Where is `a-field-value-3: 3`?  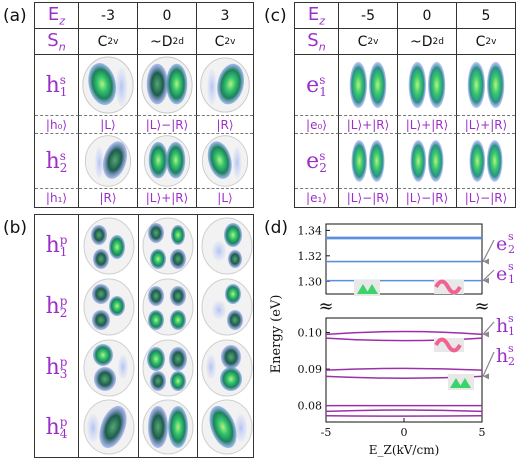
a-field-value-3: 3 is located at coordinates (225, 16).